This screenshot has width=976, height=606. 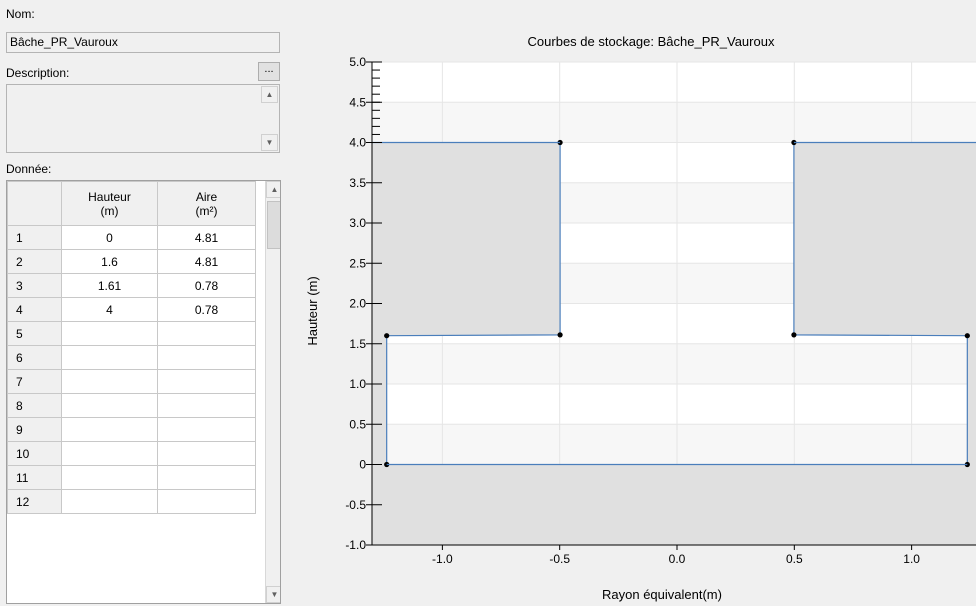 What do you see at coordinates (109, 261) in the screenshot?
I see `cell-hauteur: 1.6` at bounding box center [109, 261].